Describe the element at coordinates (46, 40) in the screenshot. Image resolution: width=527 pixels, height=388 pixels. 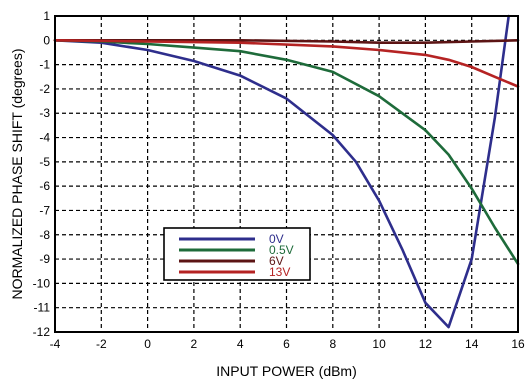
I see `y-tick-label: 0` at that location.